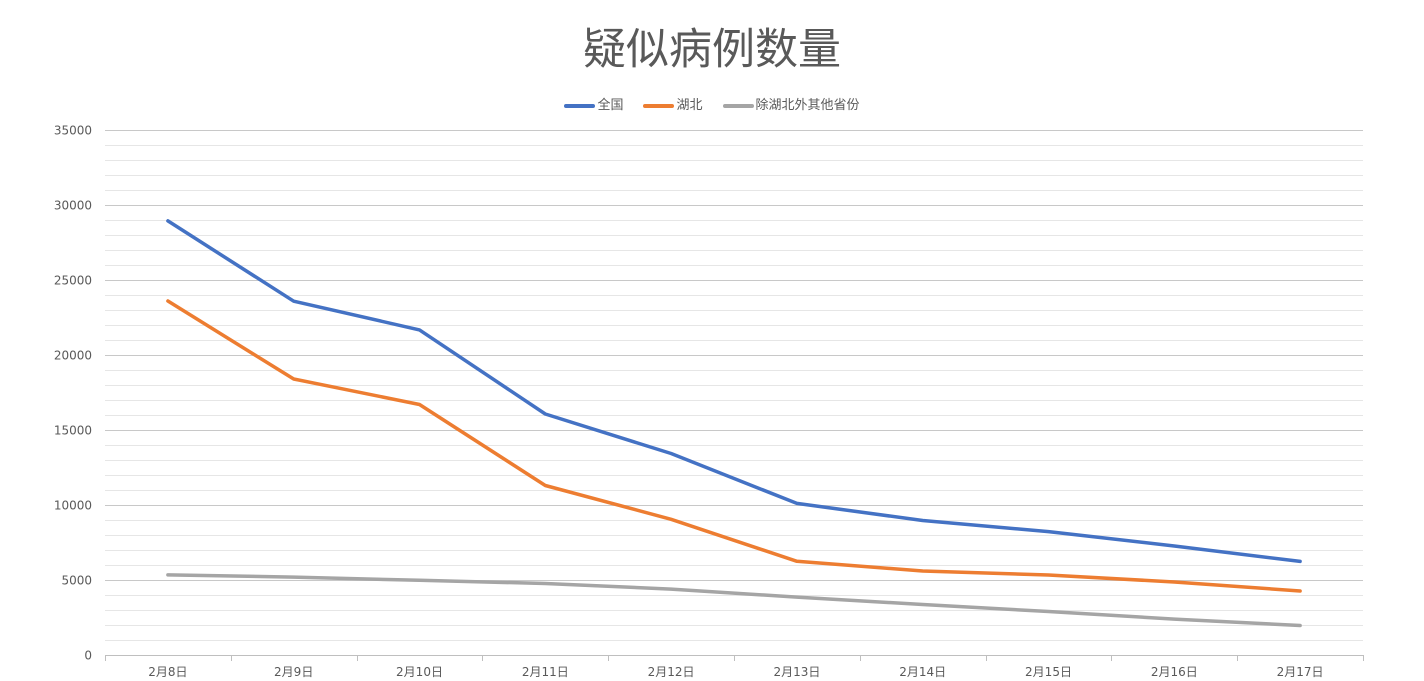  I want to click on y-tick-label: 30000, so click(73, 206).